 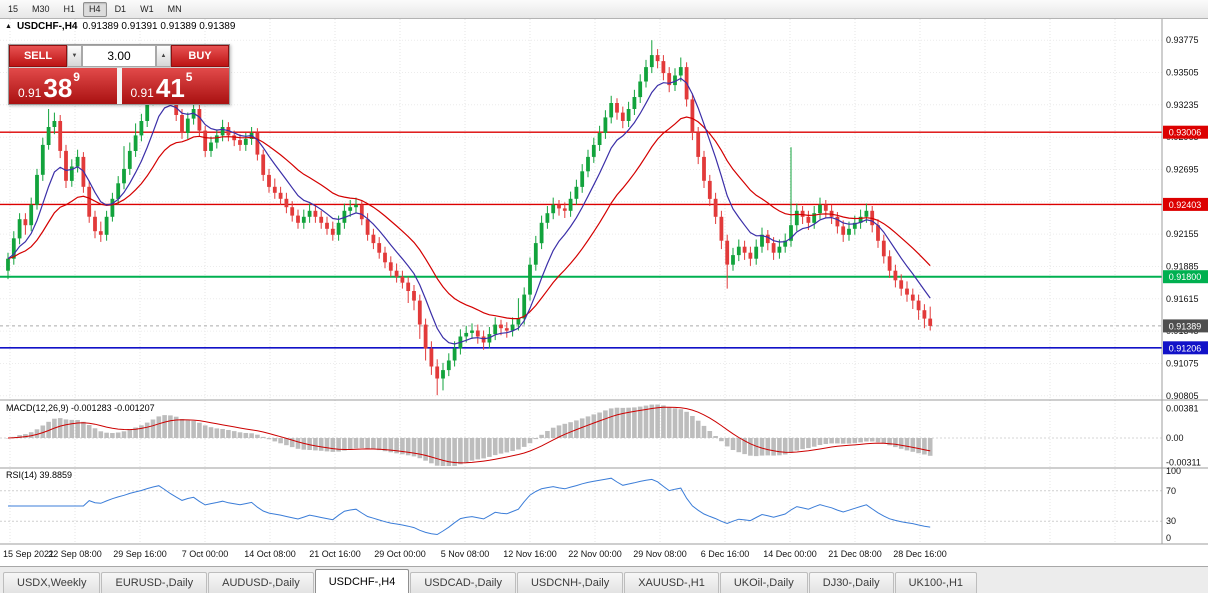 I want to click on one-click-prices: 0.91 38 9 0.91 41 5, so click(x=119, y=86).